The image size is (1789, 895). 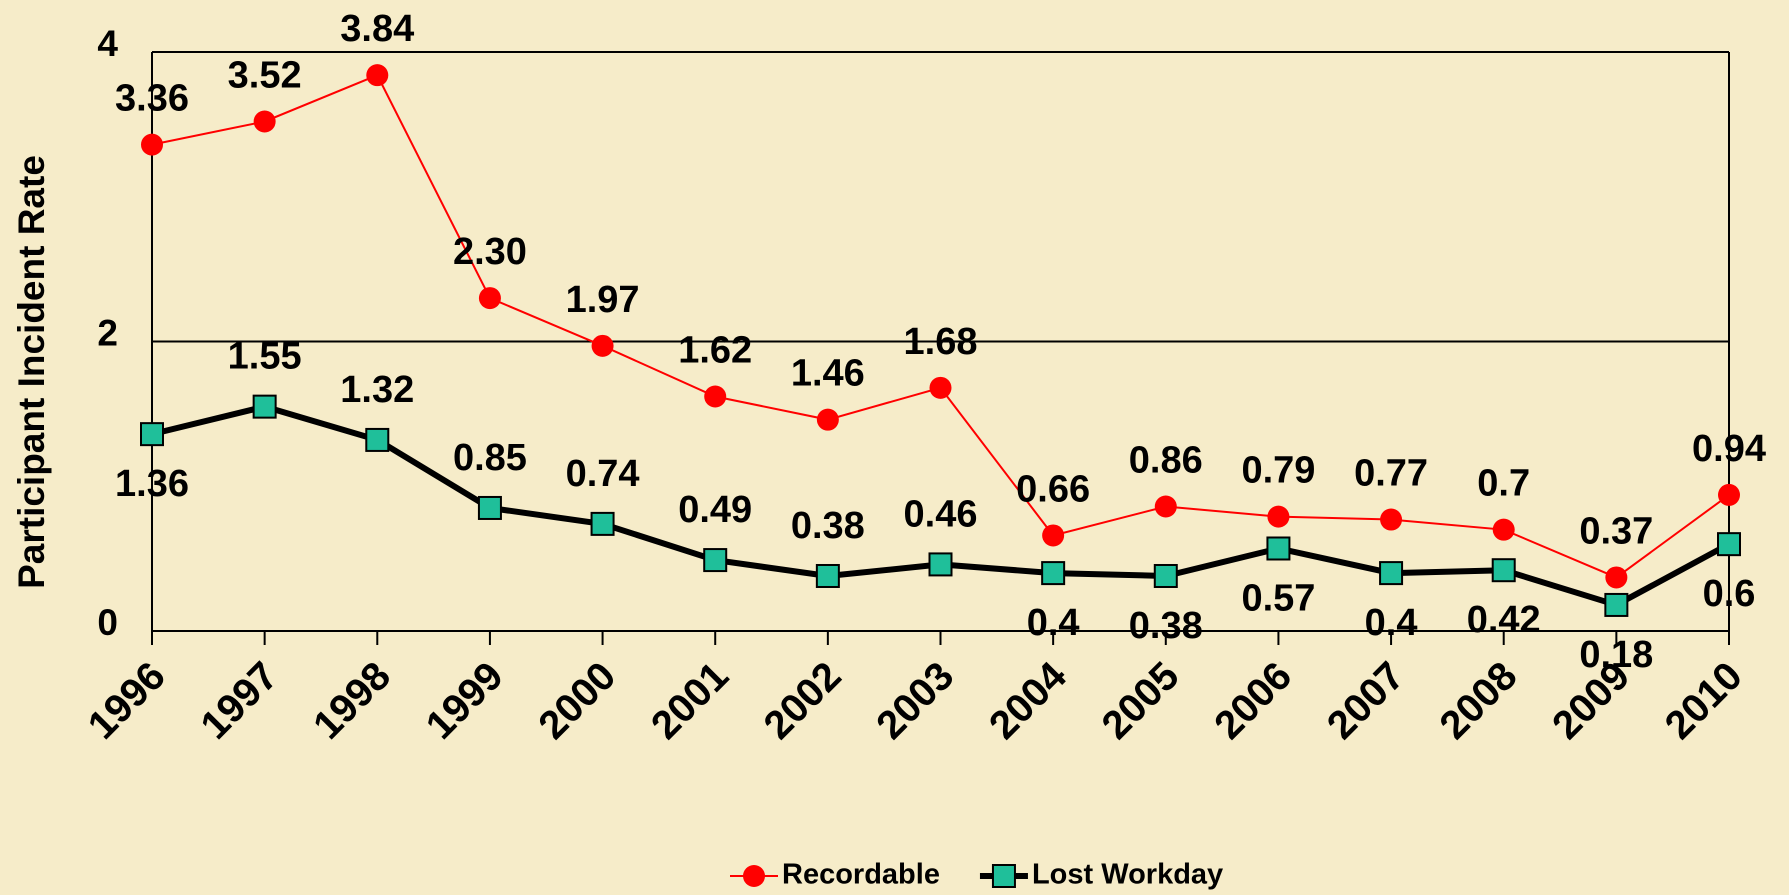 What do you see at coordinates (577, 701) in the screenshot?
I see `x-tick-label: 2000` at bounding box center [577, 701].